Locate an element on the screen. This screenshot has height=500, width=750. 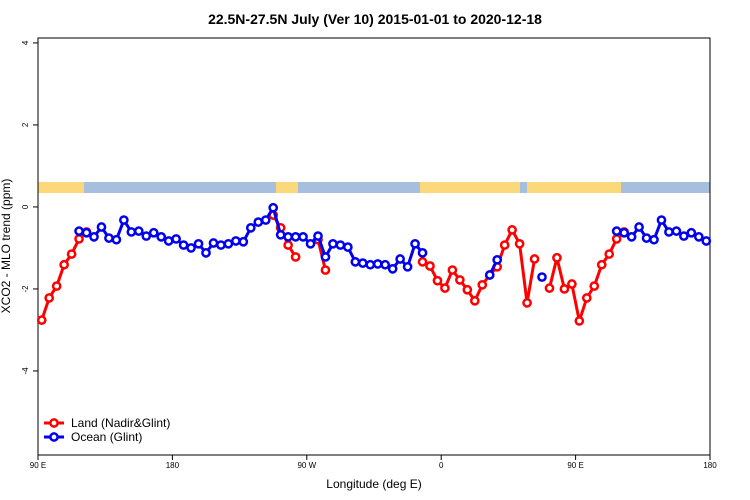
legend-label: Ocean (Glint) is located at coordinates (106, 437).